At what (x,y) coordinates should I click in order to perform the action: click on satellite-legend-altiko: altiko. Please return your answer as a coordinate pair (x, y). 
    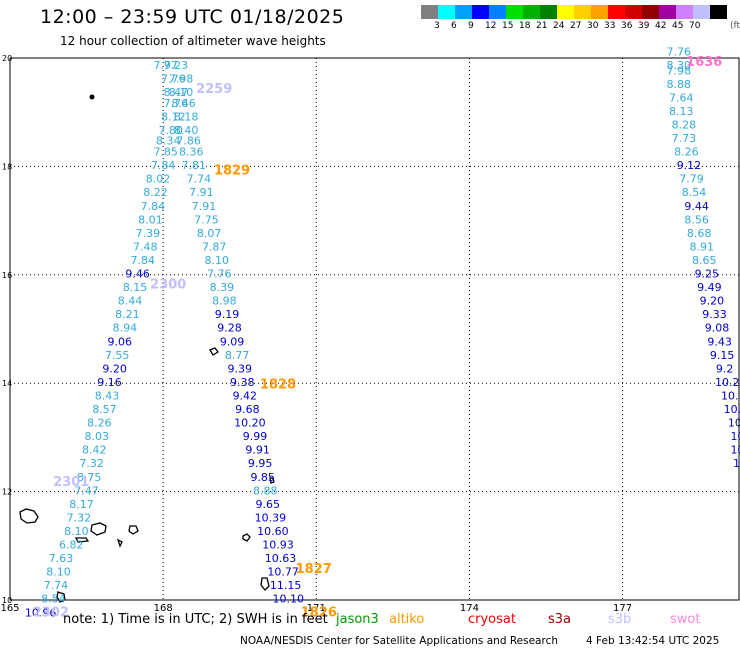
    Looking at the image, I should click on (407, 619).